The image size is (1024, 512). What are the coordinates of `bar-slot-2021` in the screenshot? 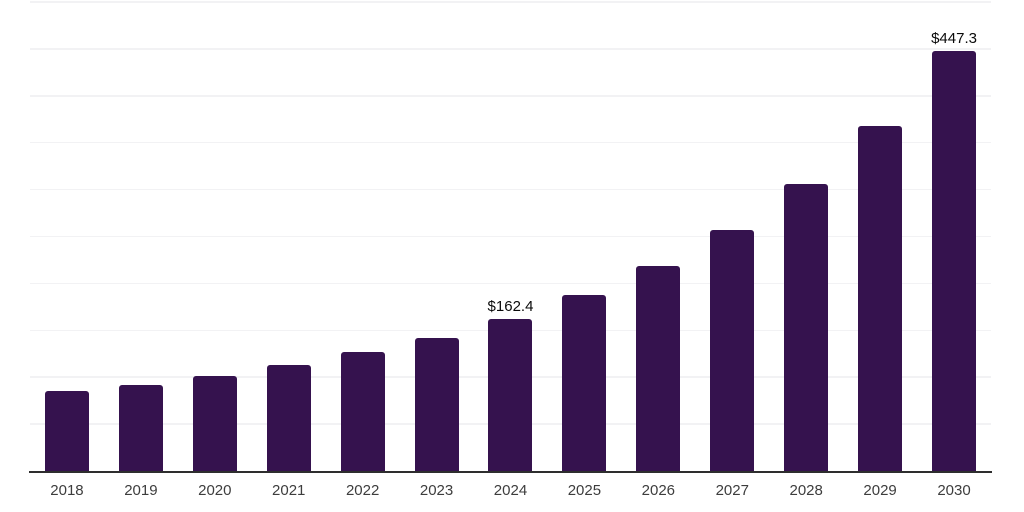 It's located at (289, 236).